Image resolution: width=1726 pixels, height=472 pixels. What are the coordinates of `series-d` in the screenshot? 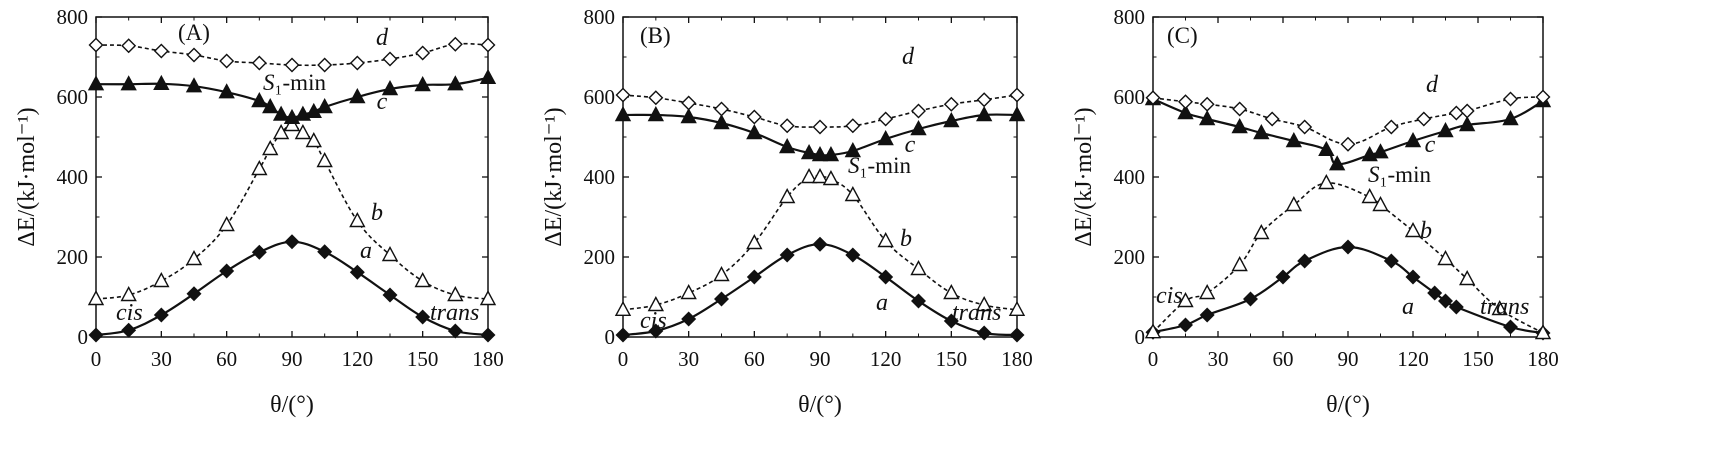 It's located at (1348, 120).